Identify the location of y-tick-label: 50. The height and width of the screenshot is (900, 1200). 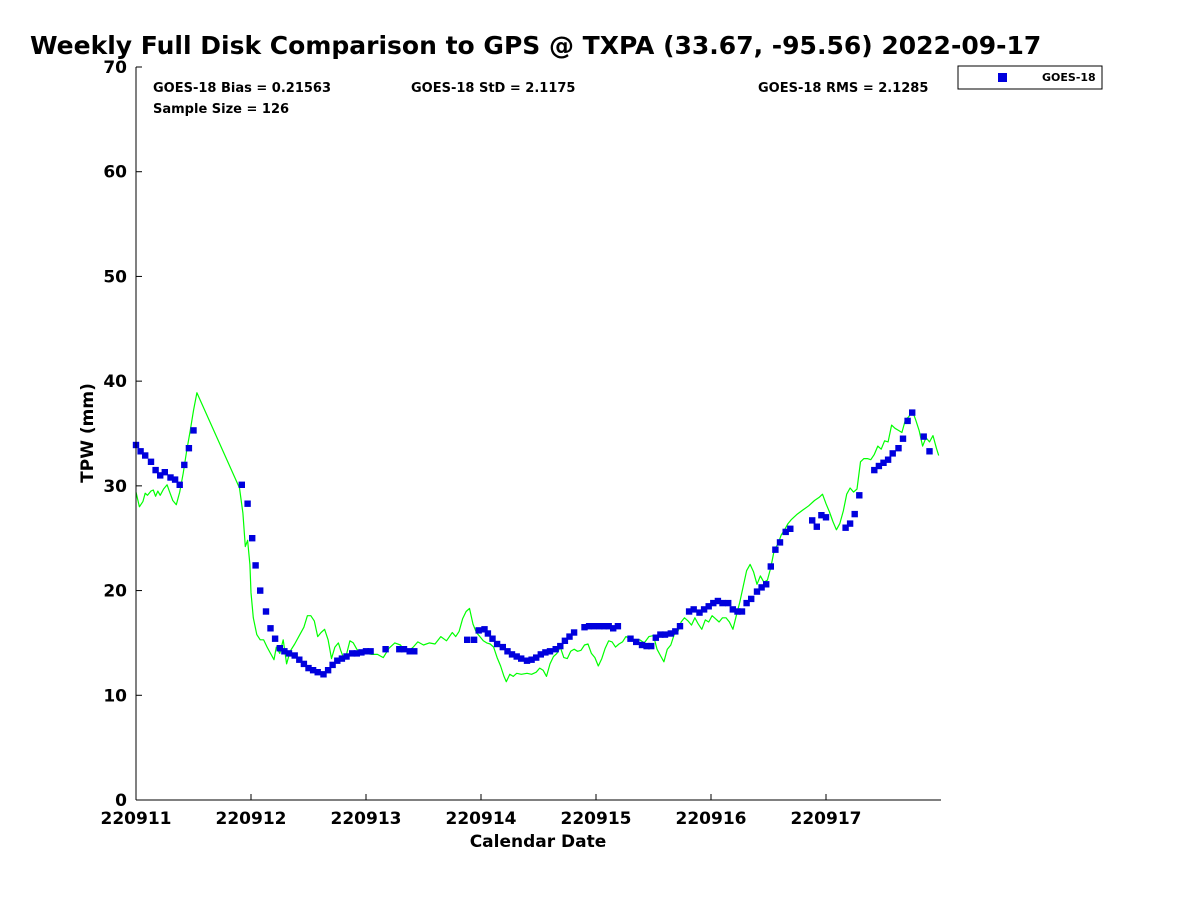
(115, 277).